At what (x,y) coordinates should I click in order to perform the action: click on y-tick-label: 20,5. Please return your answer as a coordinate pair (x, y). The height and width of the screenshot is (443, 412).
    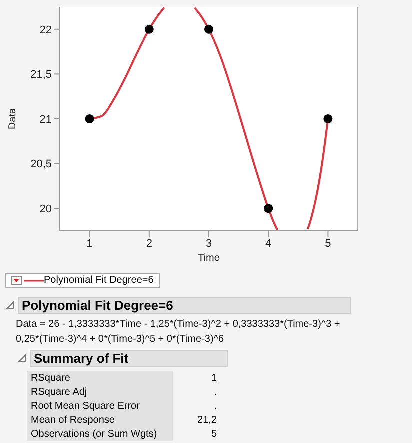
    Looking at the image, I should click on (41, 164).